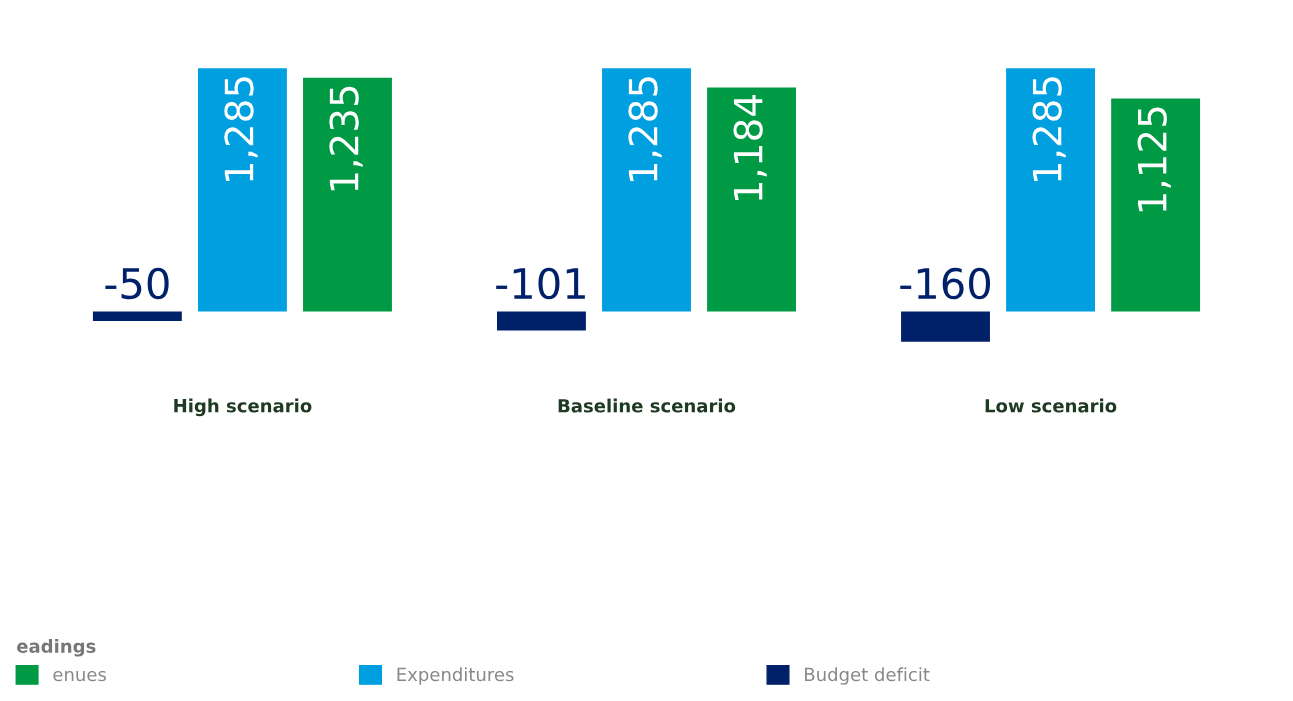 The width and height of the screenshot is (1293, 701). I want to click on x-tick-label: High scenario, so click(243, 407).